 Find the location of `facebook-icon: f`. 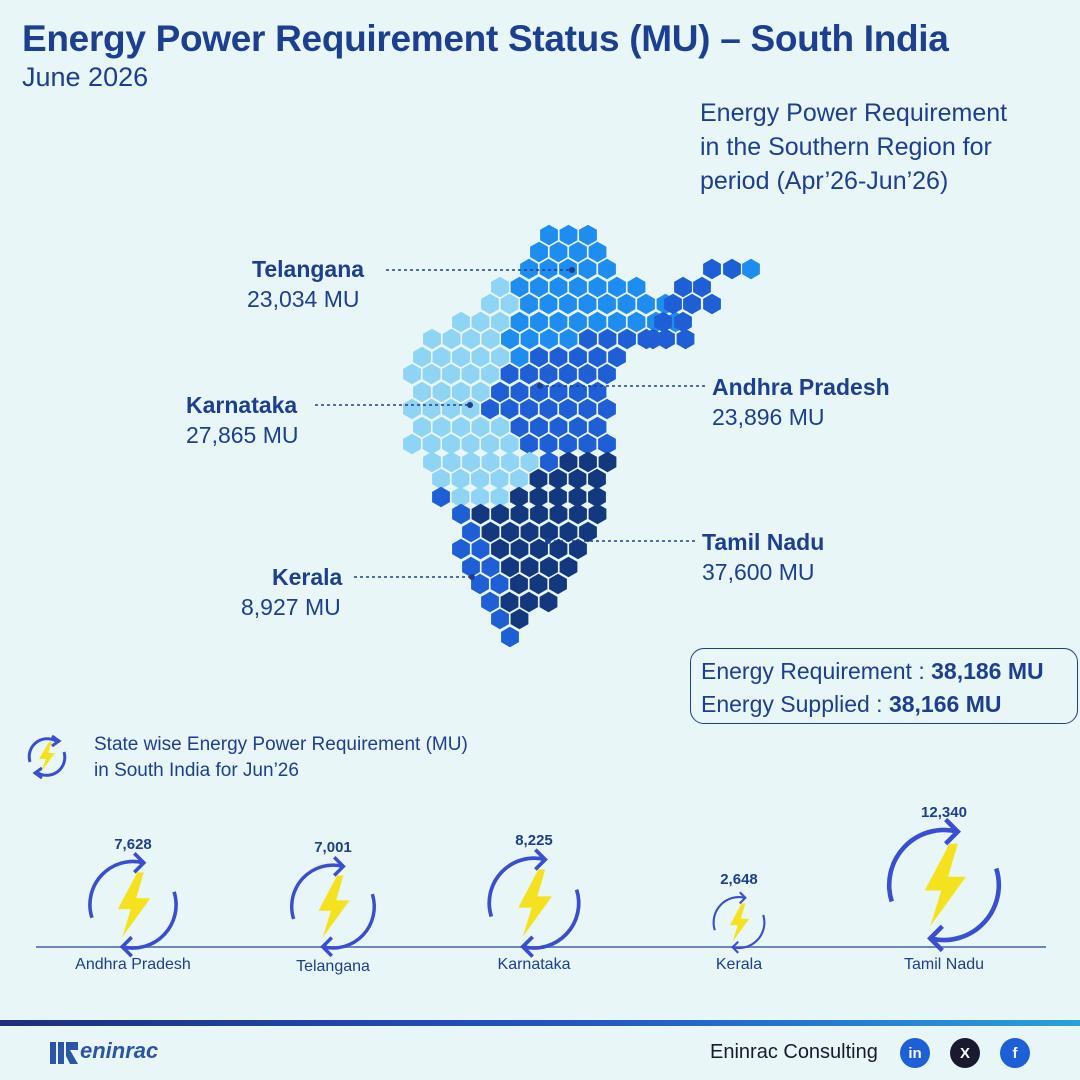

facebook-icon: f is located at coordinates (1015, 1053).